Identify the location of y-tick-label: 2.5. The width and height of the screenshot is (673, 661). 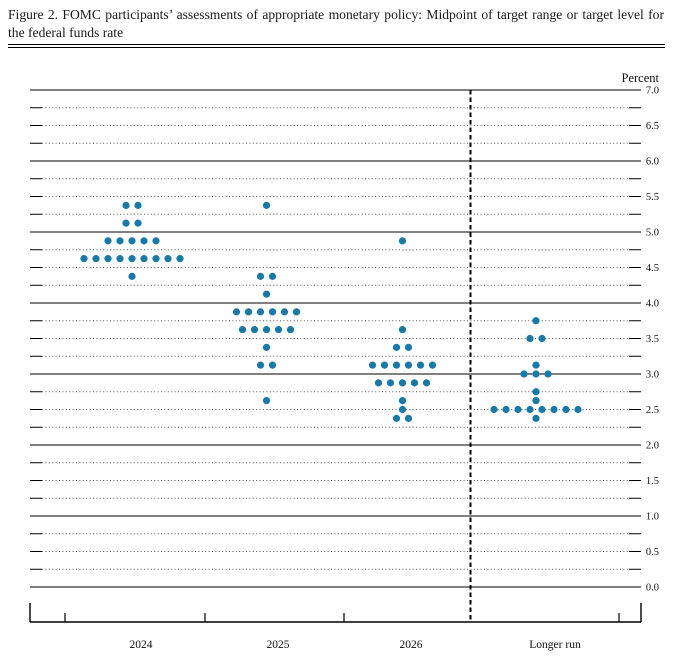
(652, 410).